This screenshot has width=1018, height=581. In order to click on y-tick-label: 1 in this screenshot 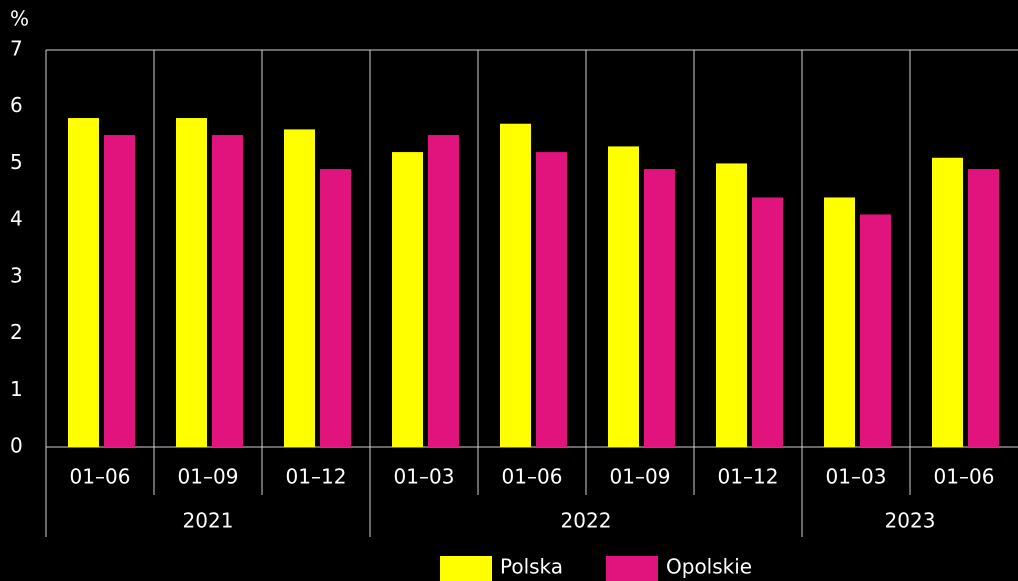, I will do `click(16, 389)`.